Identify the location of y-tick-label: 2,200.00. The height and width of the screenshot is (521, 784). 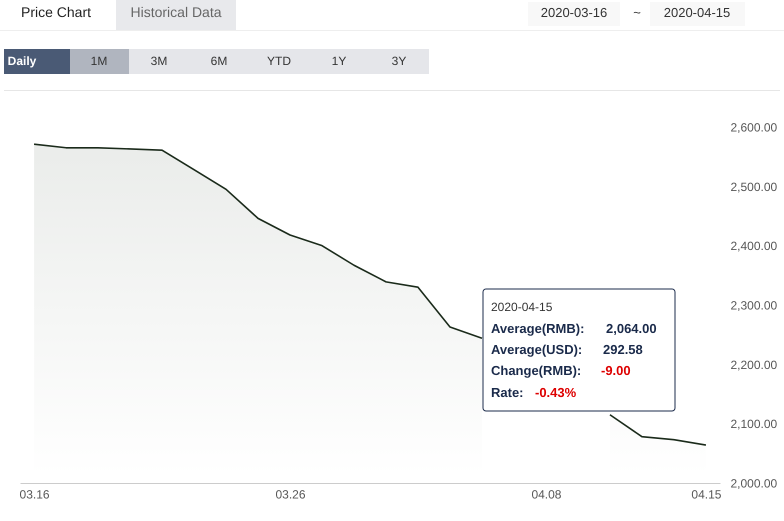
(754, 365).